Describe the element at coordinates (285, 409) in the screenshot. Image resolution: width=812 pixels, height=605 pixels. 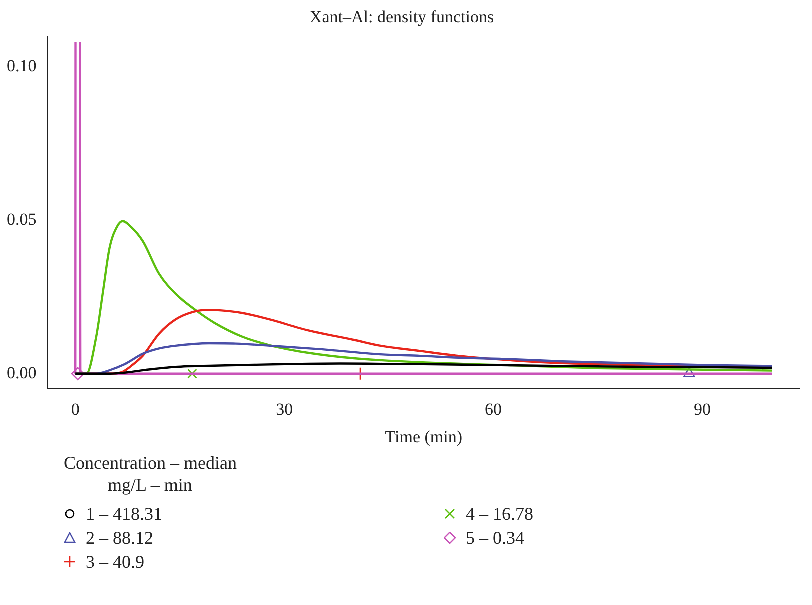
I see `x-tick-label: 30` at that location.